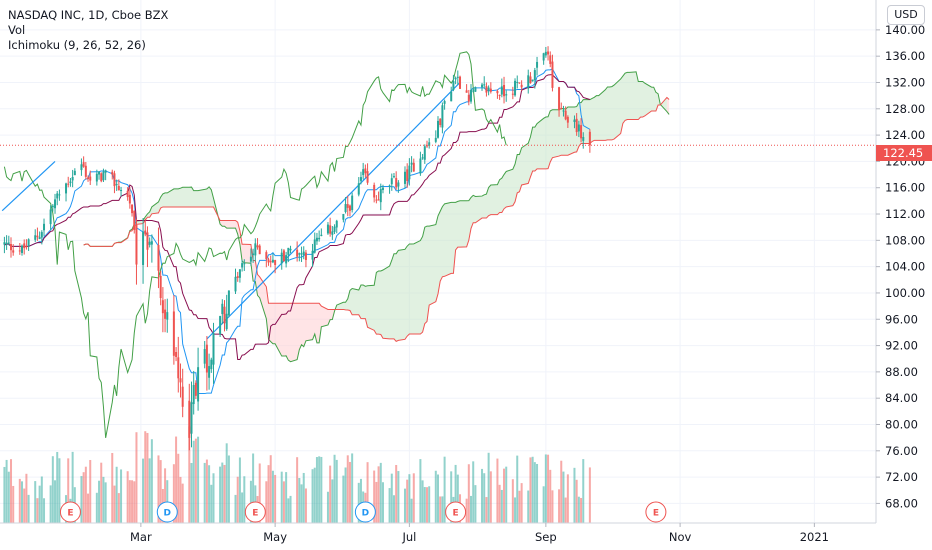 This screenshot has width=932, height=550. What do you see at coordinates (88, 15) in the screenshot?
I see `symbol-title: NASDAQ INC, 1D, Cboe BZX` at bounding box center [88, 15].